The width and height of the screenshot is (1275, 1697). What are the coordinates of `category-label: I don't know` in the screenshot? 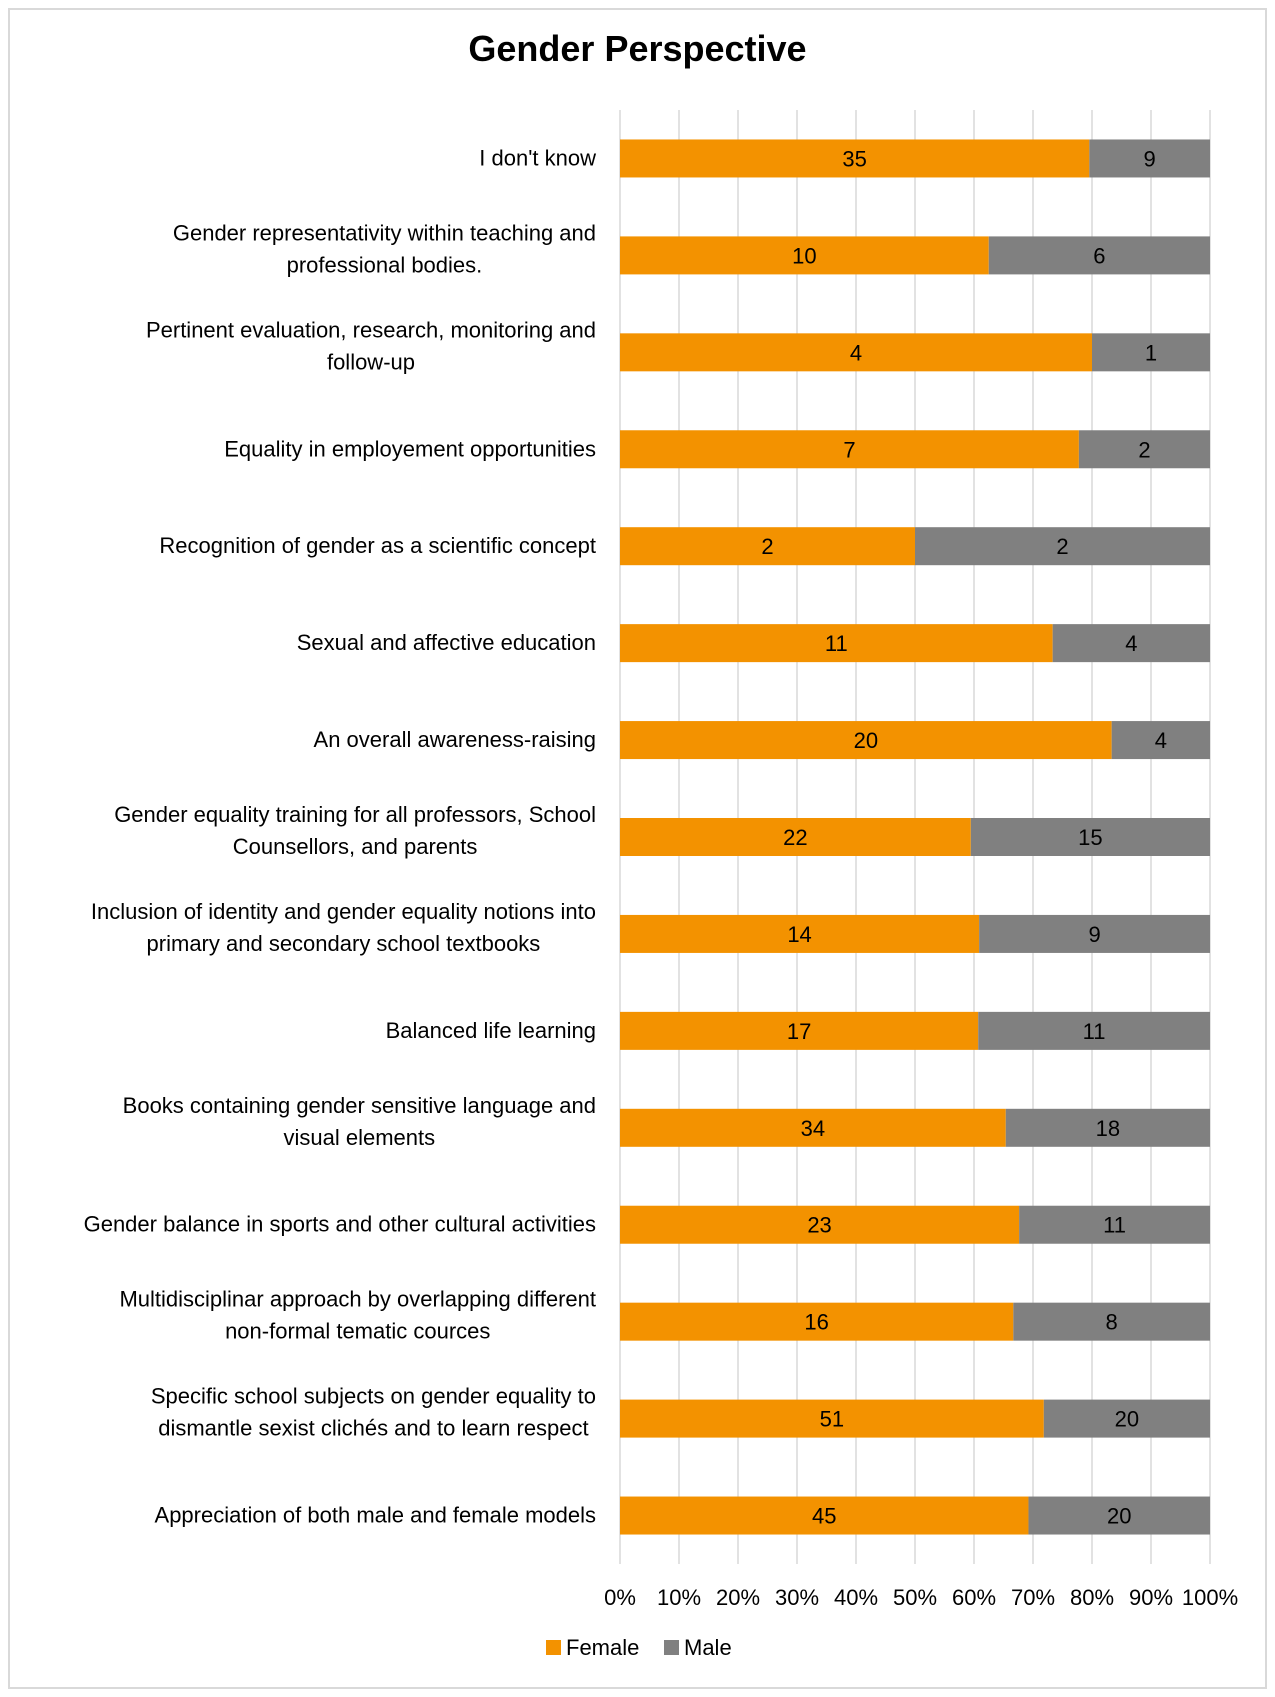 It's located at (537, 157).